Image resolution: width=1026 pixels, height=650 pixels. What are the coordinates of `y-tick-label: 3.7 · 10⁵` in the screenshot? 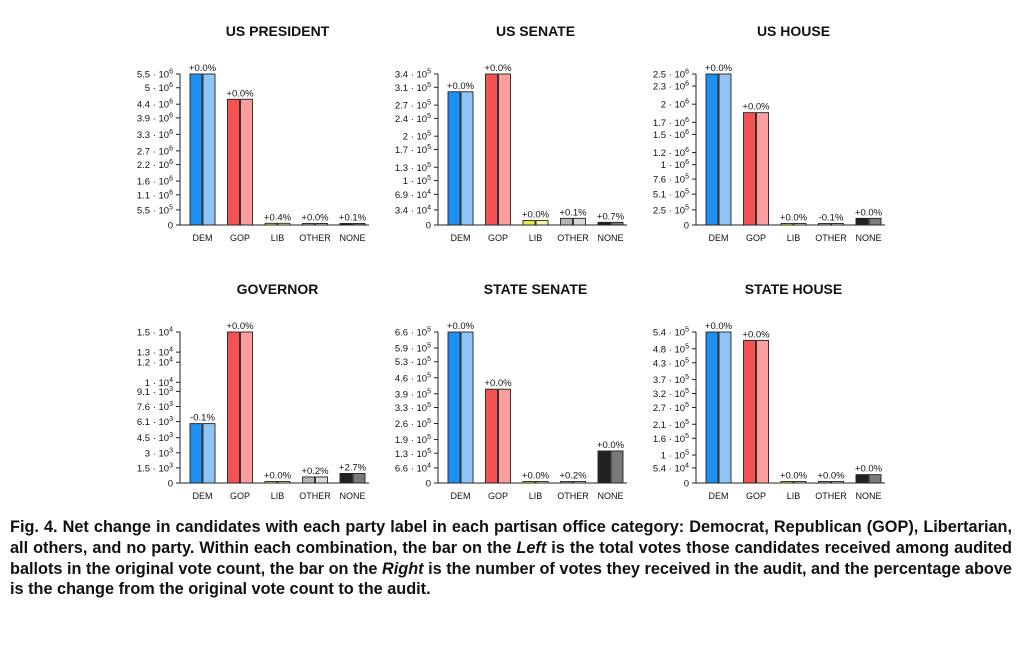 It's located at (671, 380).